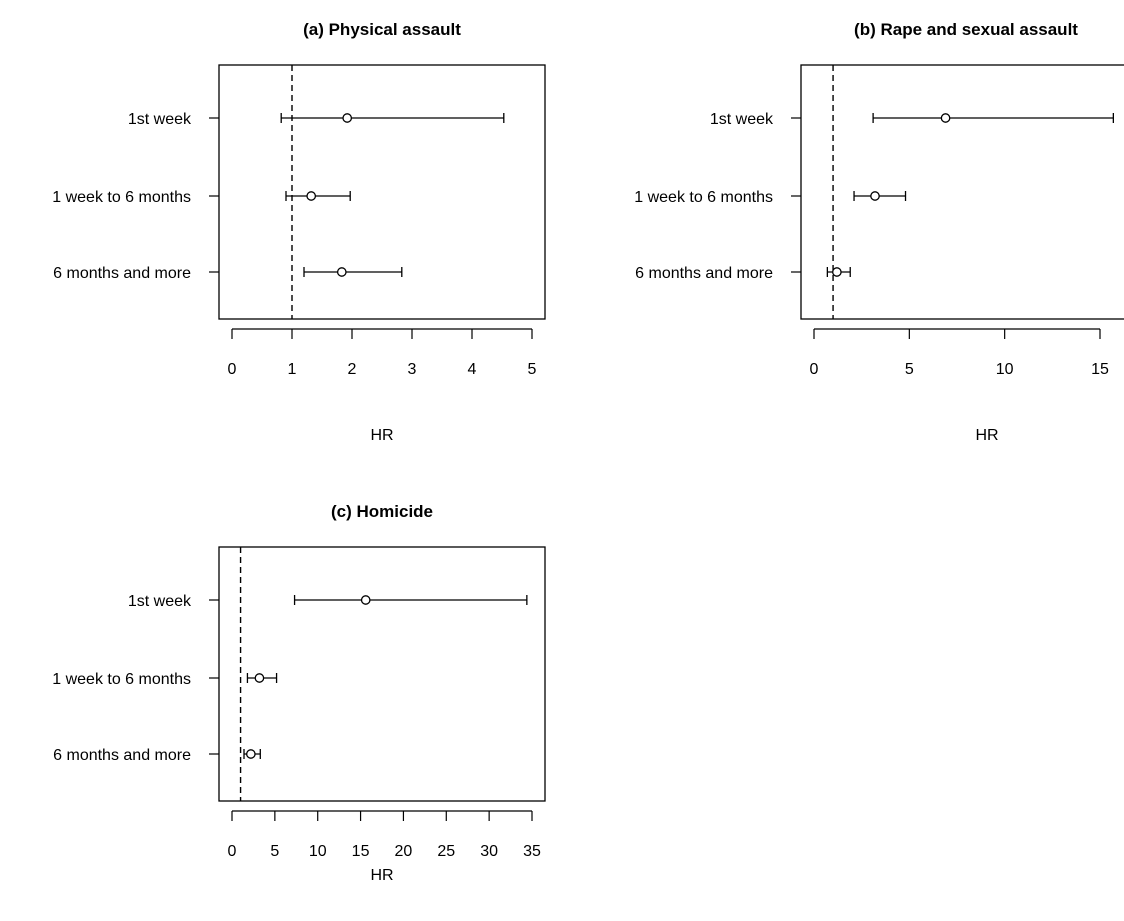  What do you see at coordinates (472, 369) in the screenshot?
I see `x-tick-label: 4` at bounding box center [472, 369].